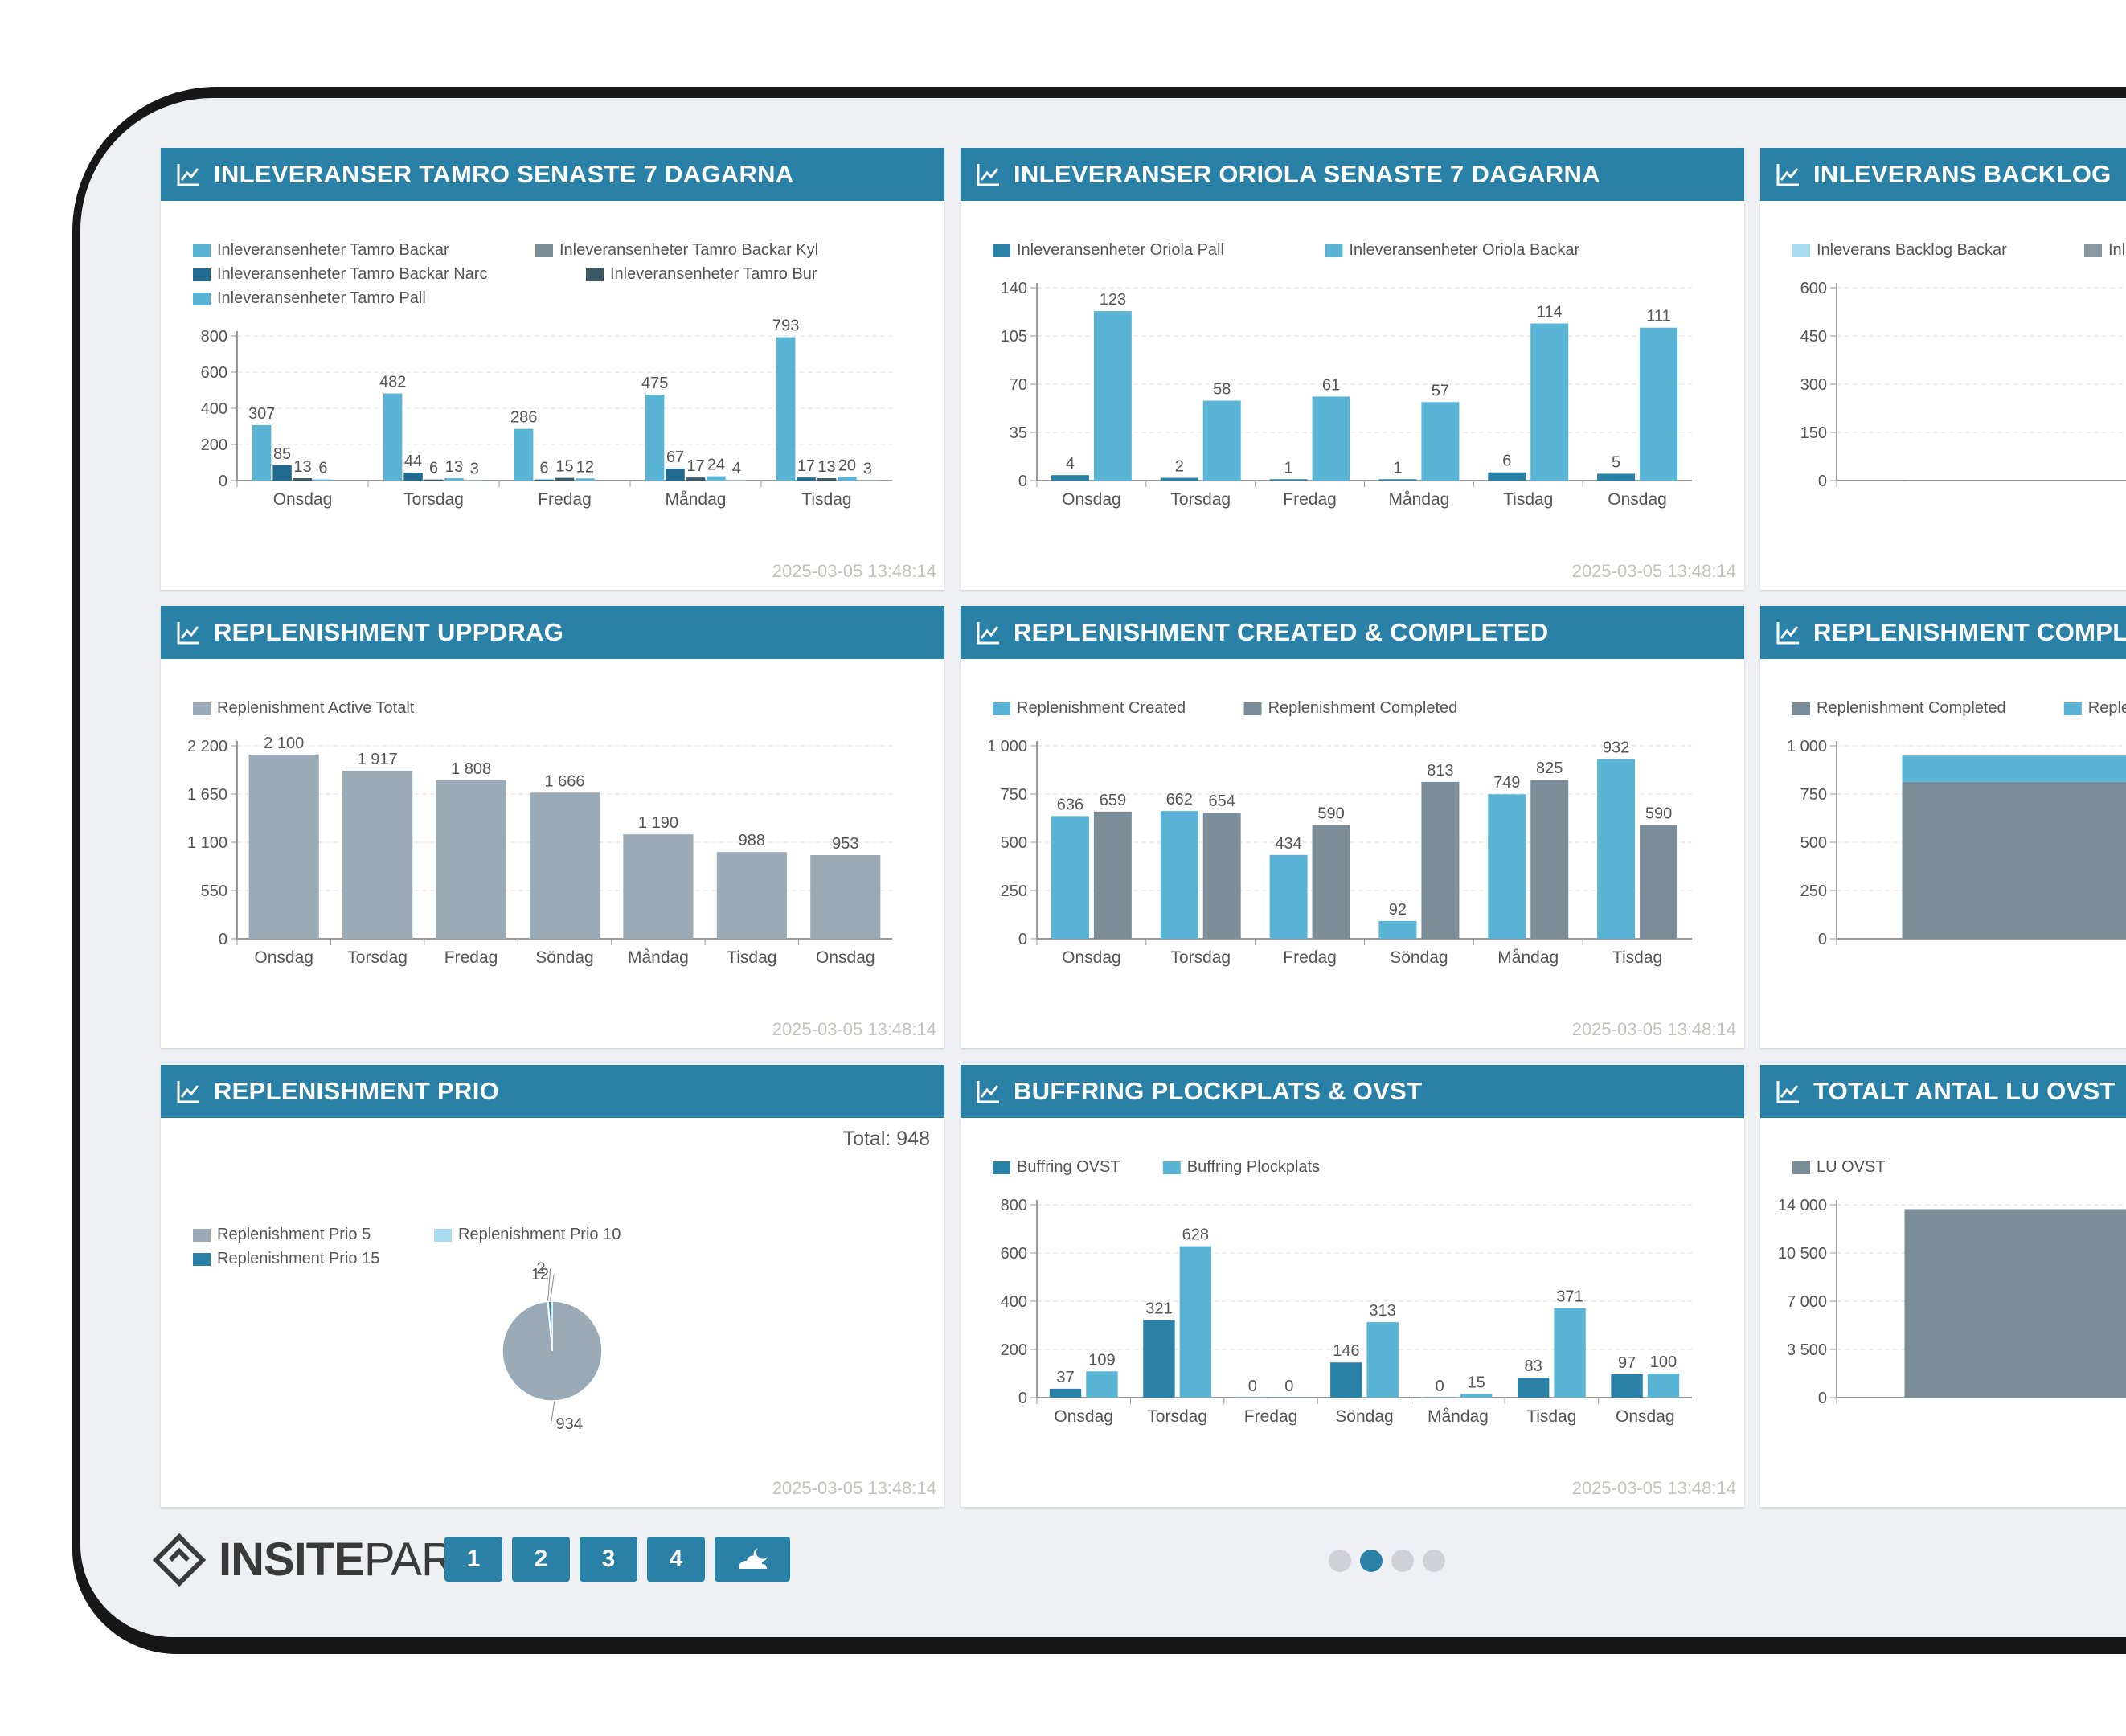  I want to click on data-label: 313, so click(1383, 1311).